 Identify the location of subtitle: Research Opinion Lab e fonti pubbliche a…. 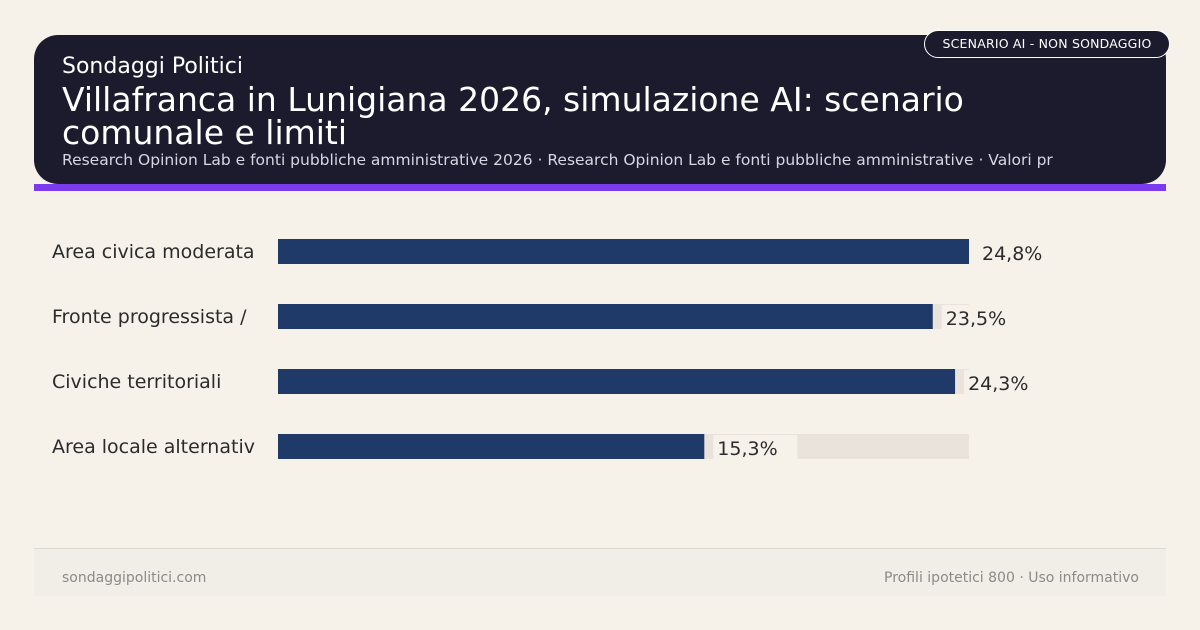
(557, 160).